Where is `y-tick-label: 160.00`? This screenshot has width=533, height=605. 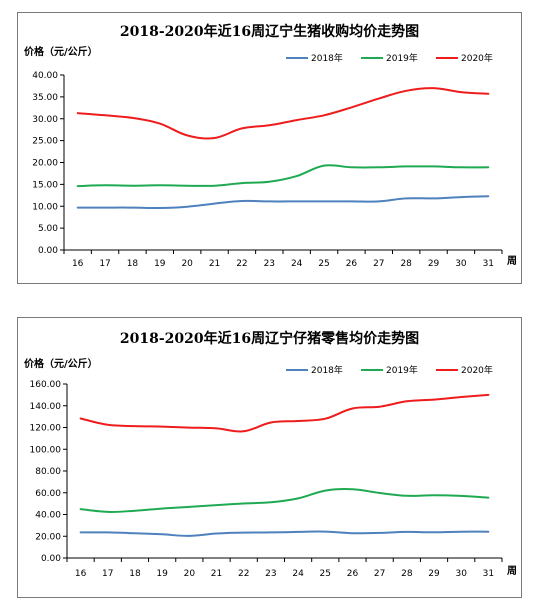 y-tick-label: 160.00 is located at coordinates (46, 385).